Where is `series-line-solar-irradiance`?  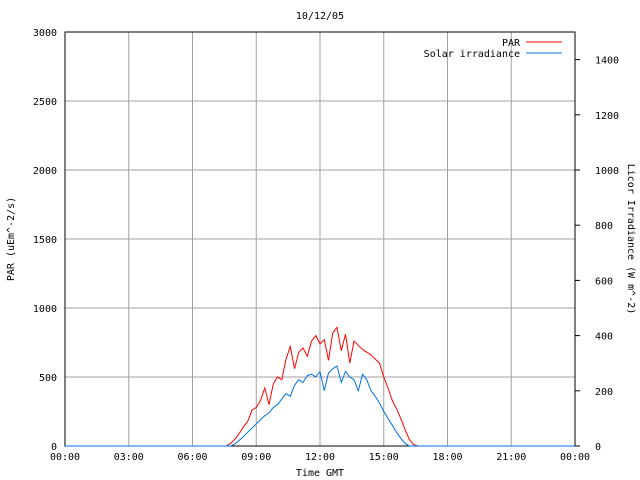
series-line-solar-irradiance is located at coordinates (320, 406).